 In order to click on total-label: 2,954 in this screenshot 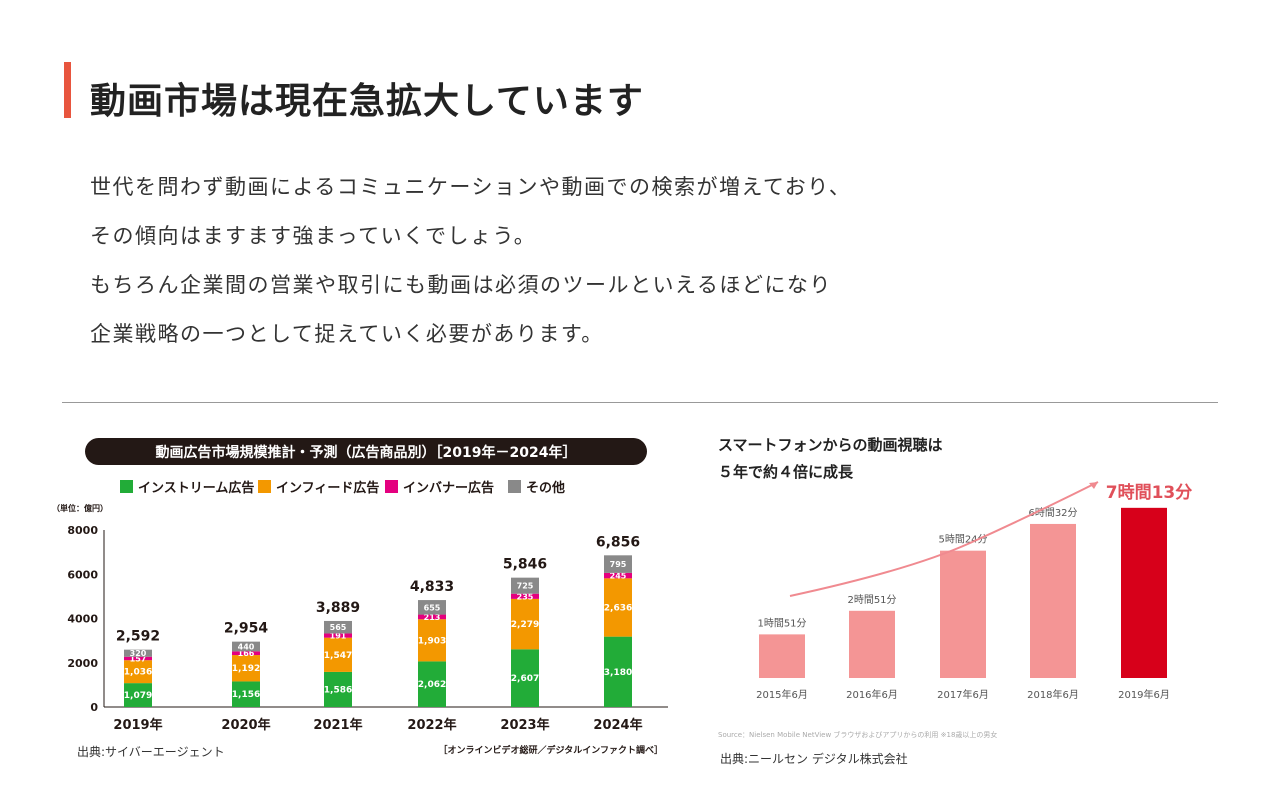, I will do `click(246, 629)`.